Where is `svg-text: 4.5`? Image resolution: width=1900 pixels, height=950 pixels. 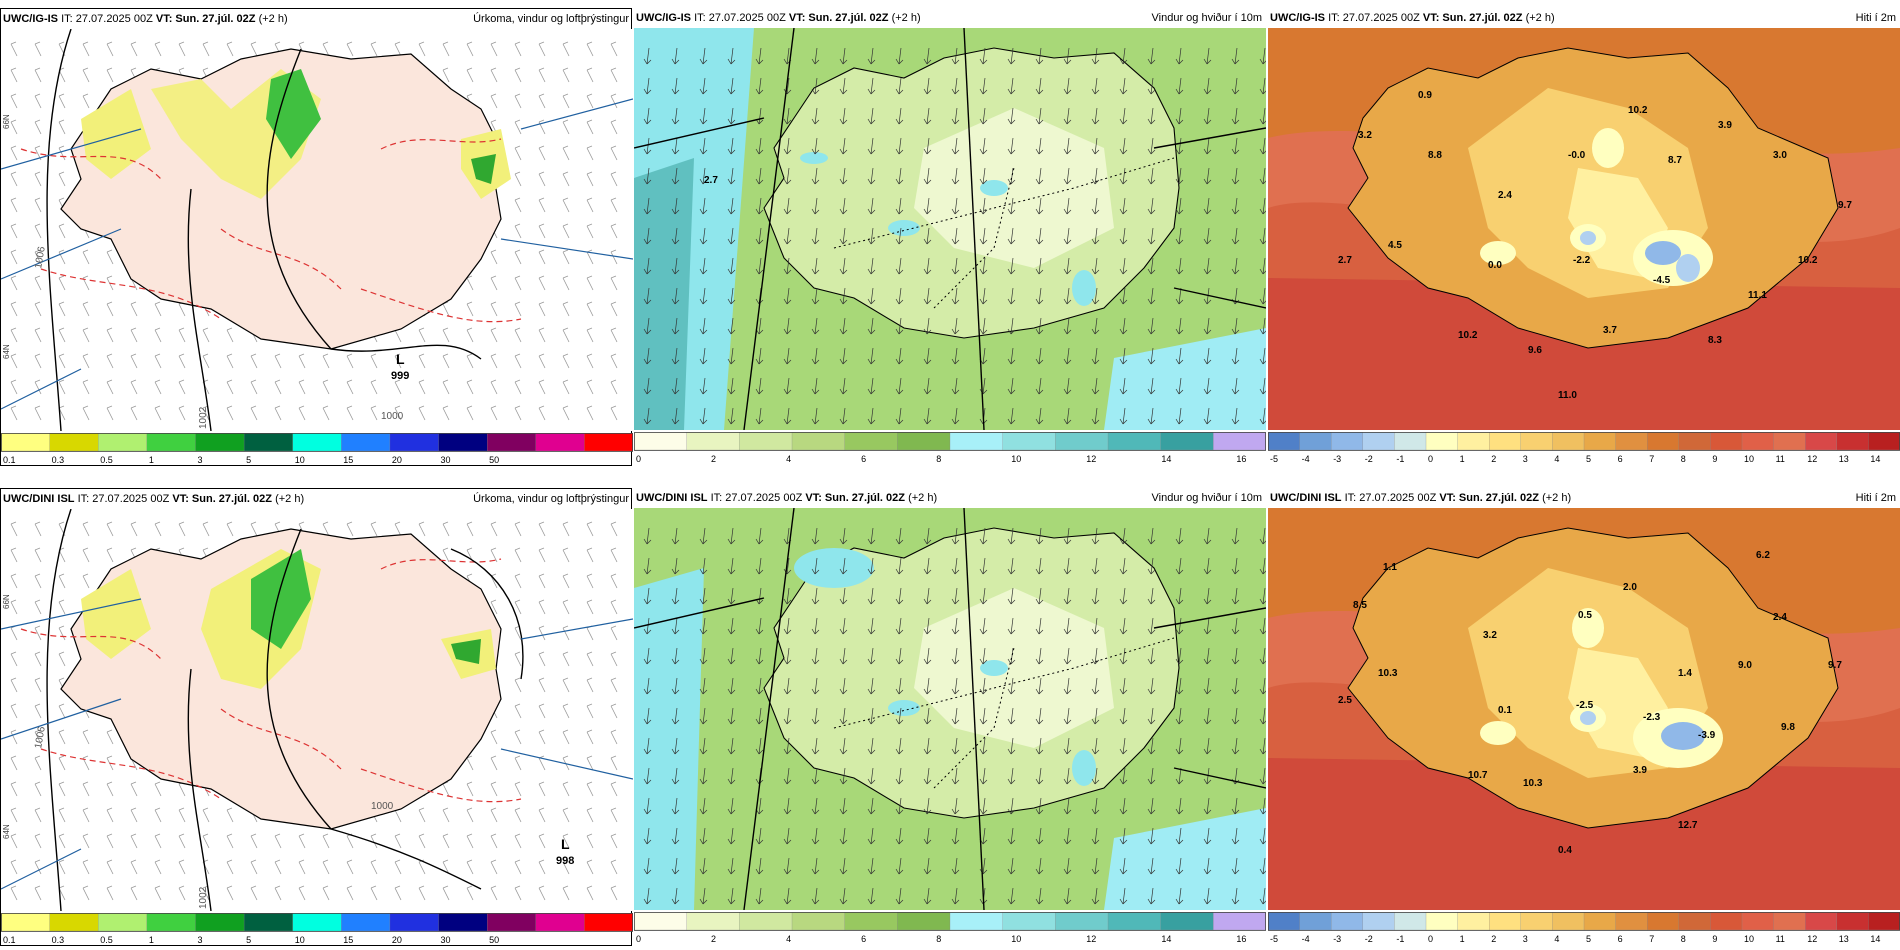
svg-text: 4.5 is located at coordinates (1395, 245).